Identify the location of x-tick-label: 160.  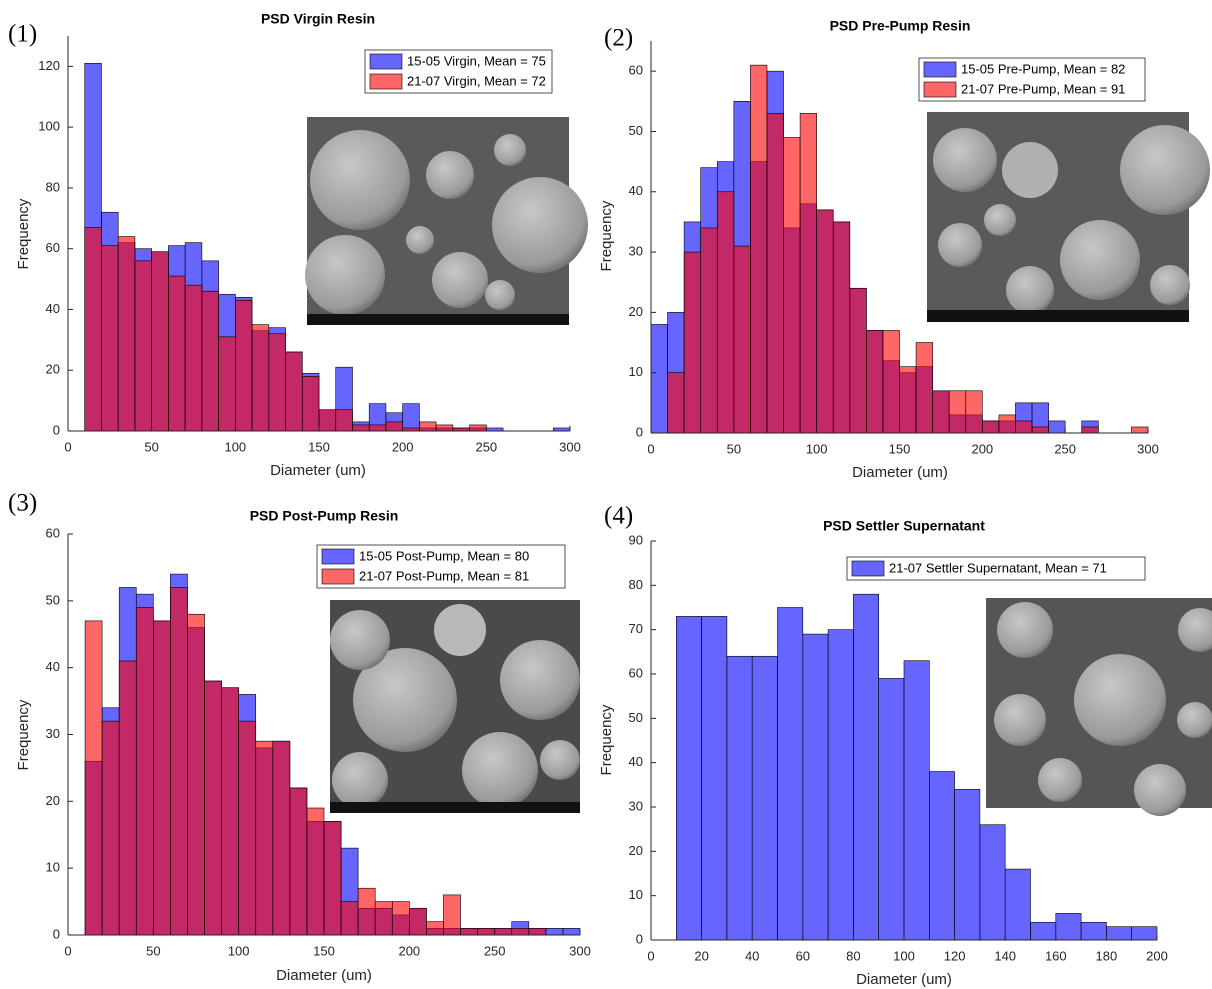
(1056, 955).